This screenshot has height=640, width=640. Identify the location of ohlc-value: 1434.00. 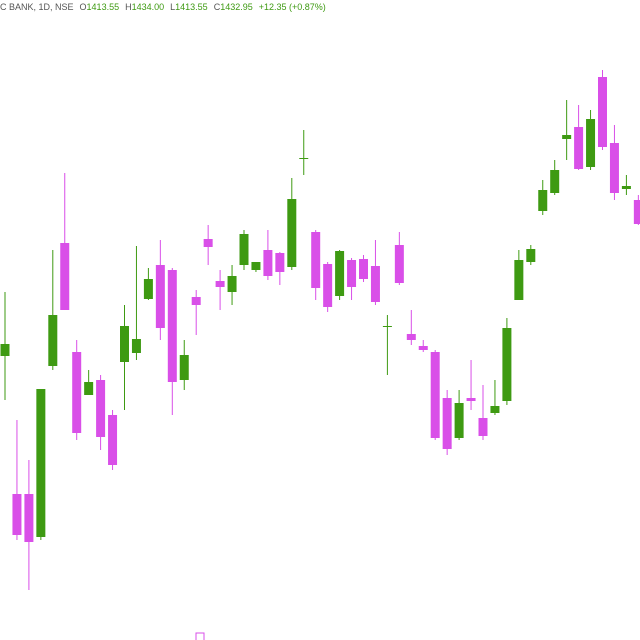
(148, 7).